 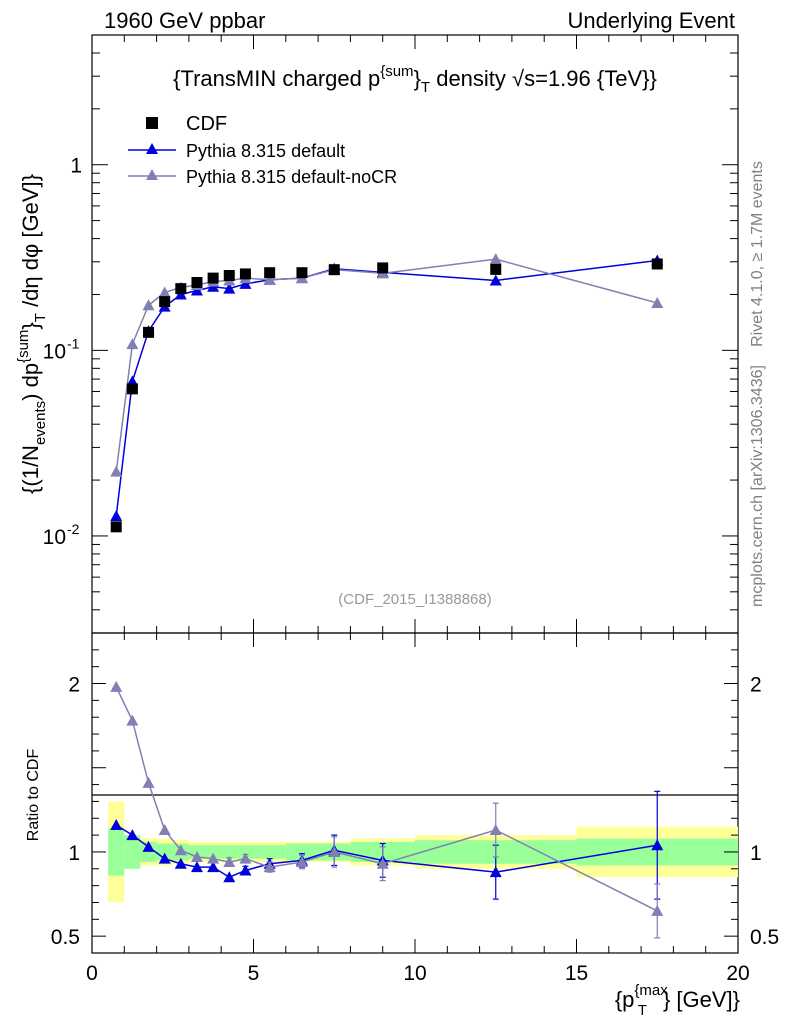 What do you see at coordinates (76, 166) in the screenshot?
I see `y-tick-label: 1` at bounding box center [76, 166].